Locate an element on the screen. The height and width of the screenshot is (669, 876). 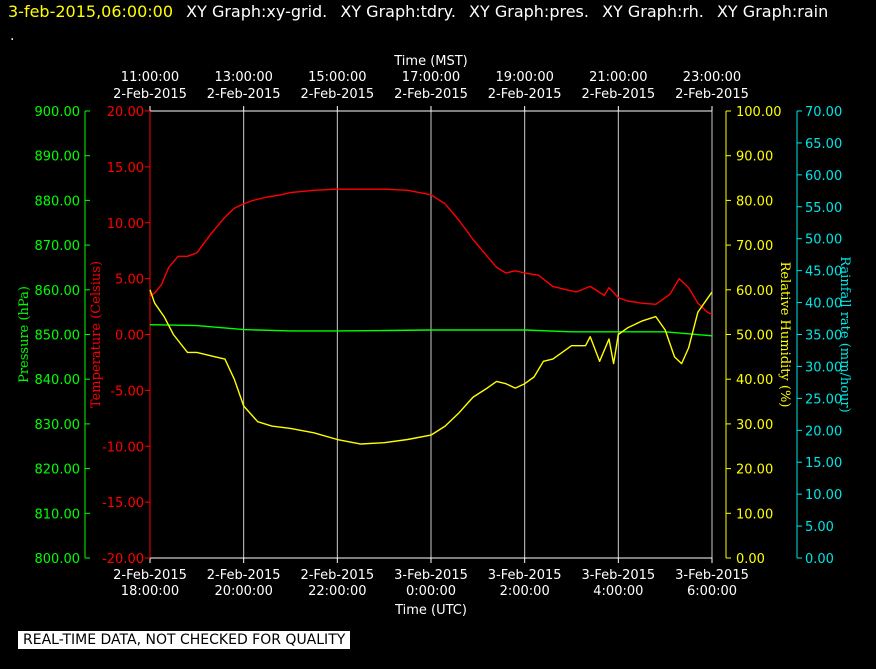
pressure-tick-label: 800.00 is located at coordinates (58, 559).